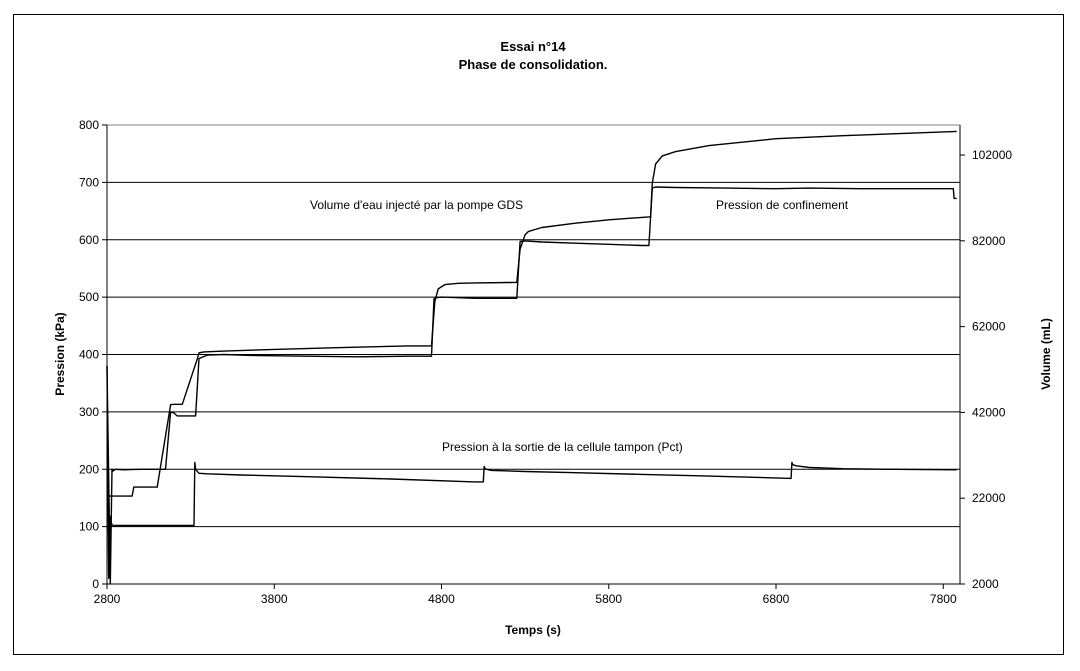 The width and height of the screenshot is (1080, 671). Describe the element at coordinates (95, 584) in the screenshot. I see `y-tick-label: 0` at that location.